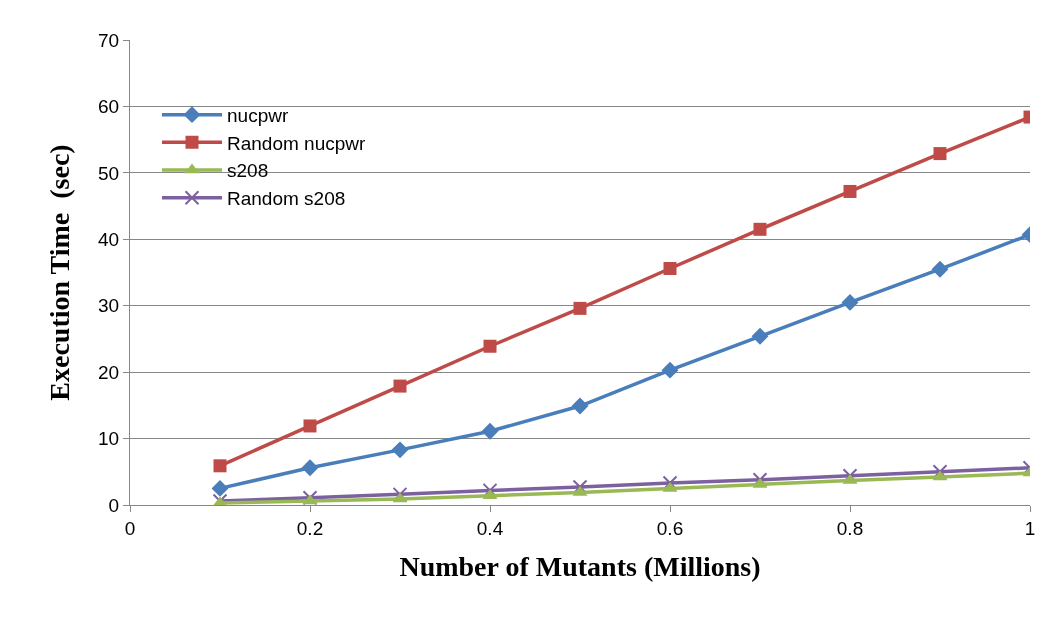  I want to click on y-tick-label: 60, so click(109, 107).